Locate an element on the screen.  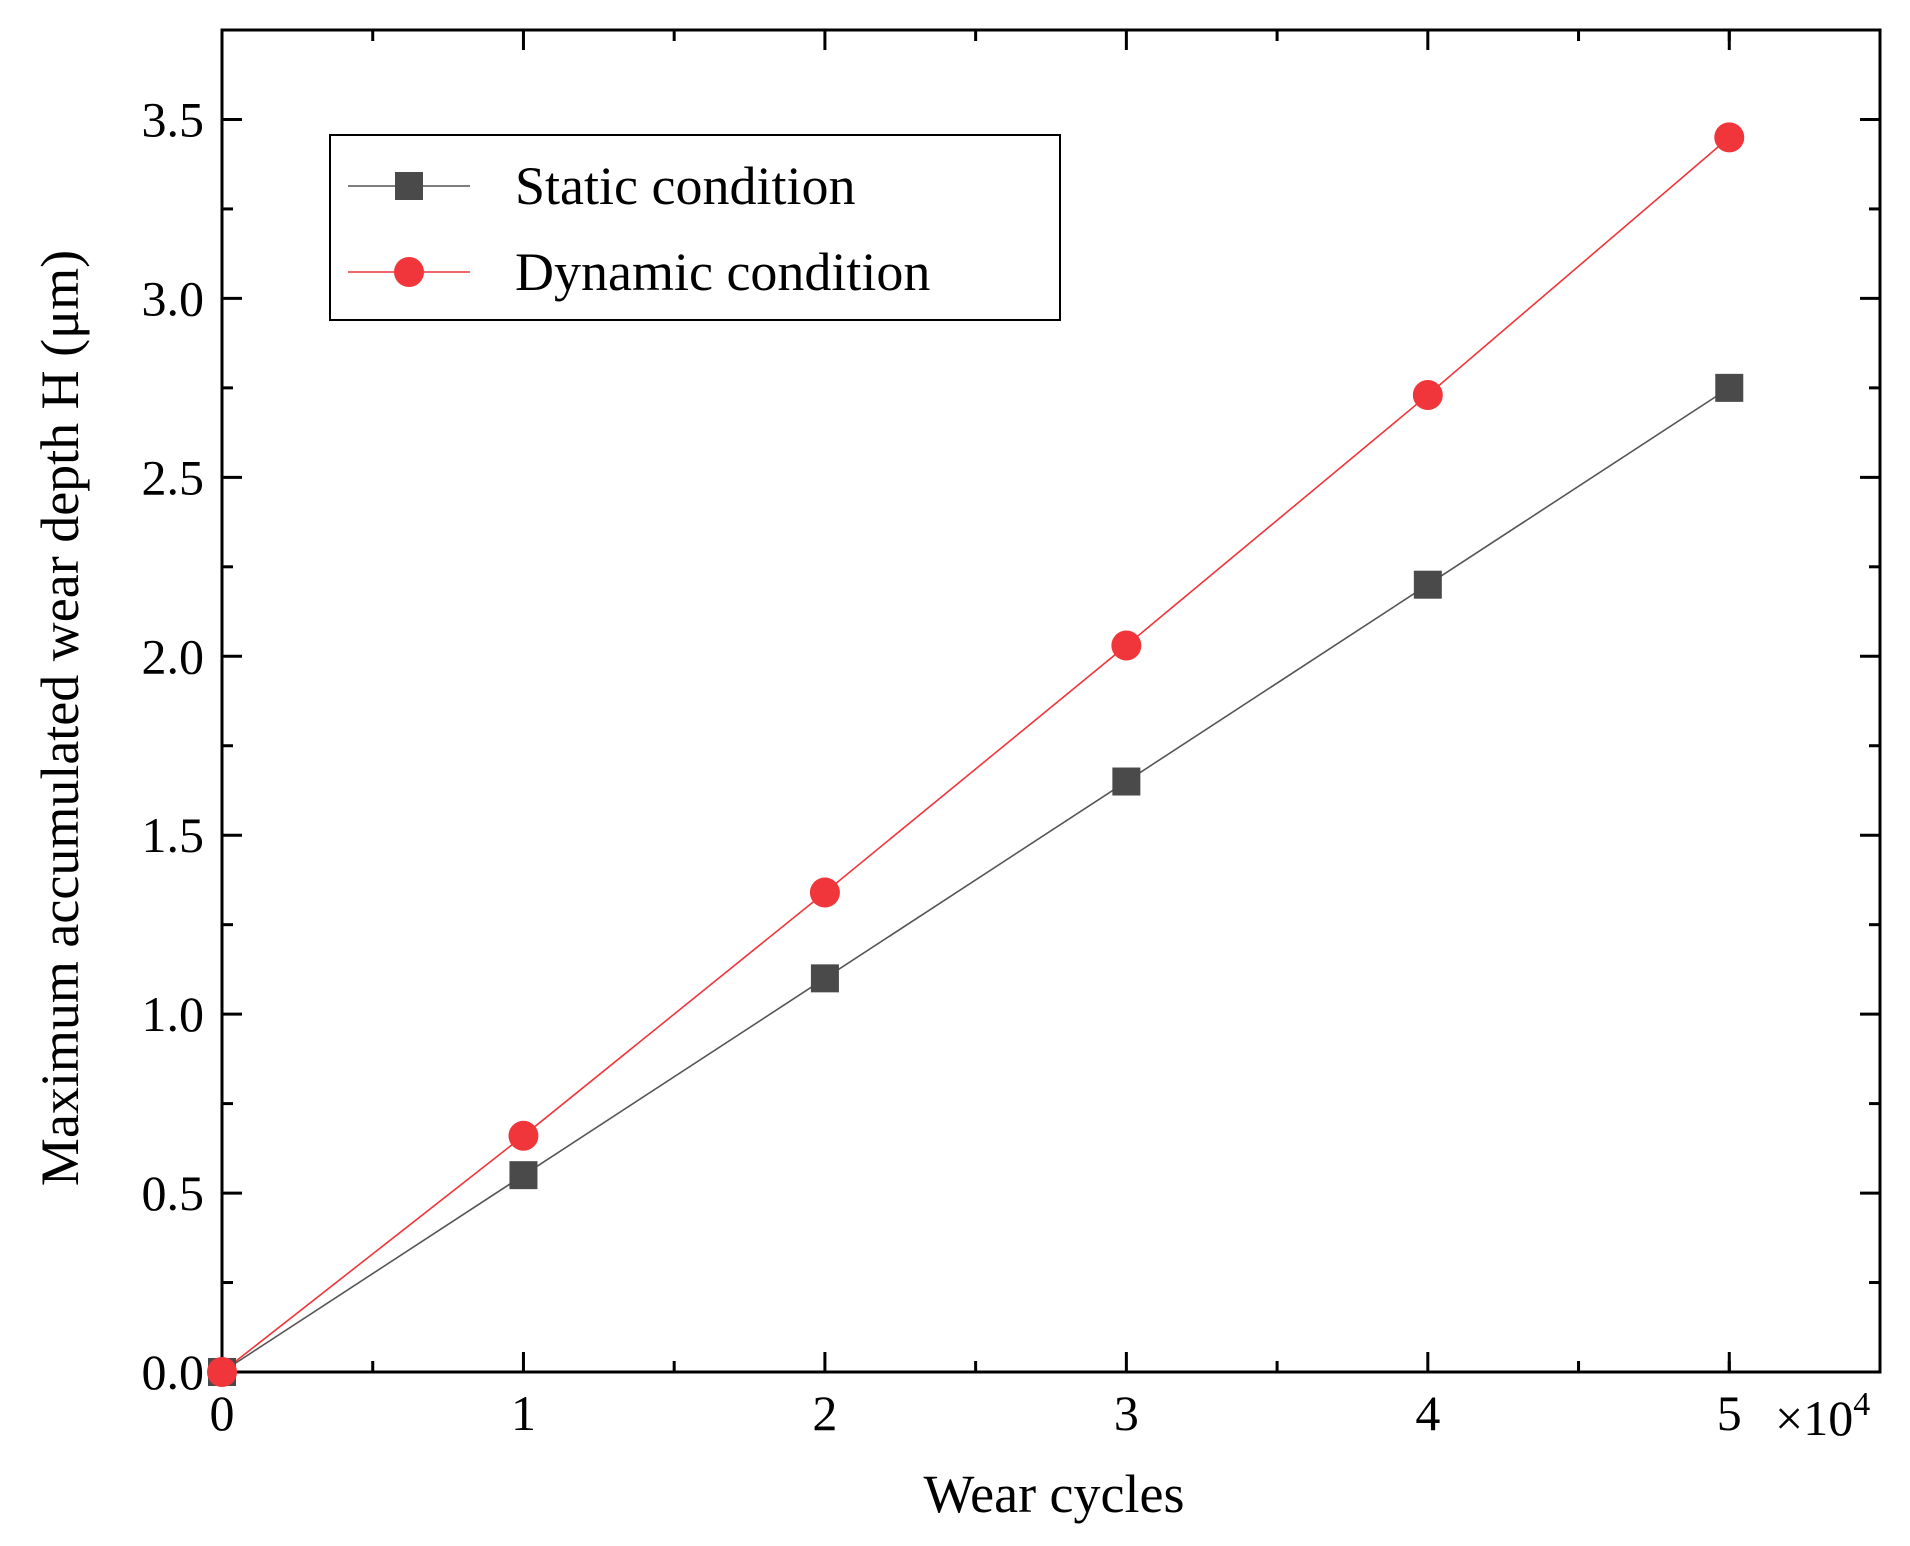
y-axis-tick-labels: 0.0 0.5 1.0 1.5 2.0 2.5 3.0 3.5 is located at coordinates (173, 745).